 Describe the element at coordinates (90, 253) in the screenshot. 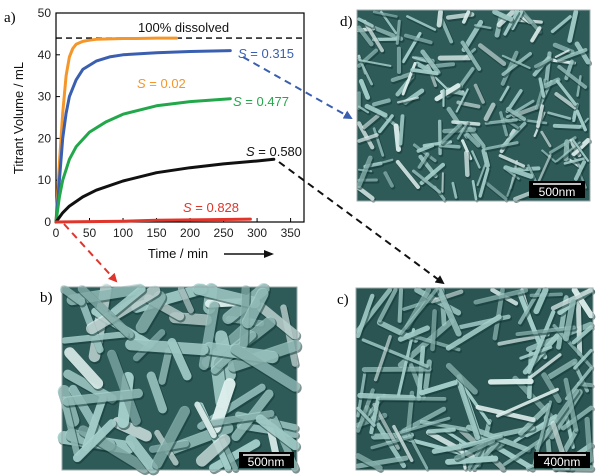

I see `arrow-to-b` at that location.